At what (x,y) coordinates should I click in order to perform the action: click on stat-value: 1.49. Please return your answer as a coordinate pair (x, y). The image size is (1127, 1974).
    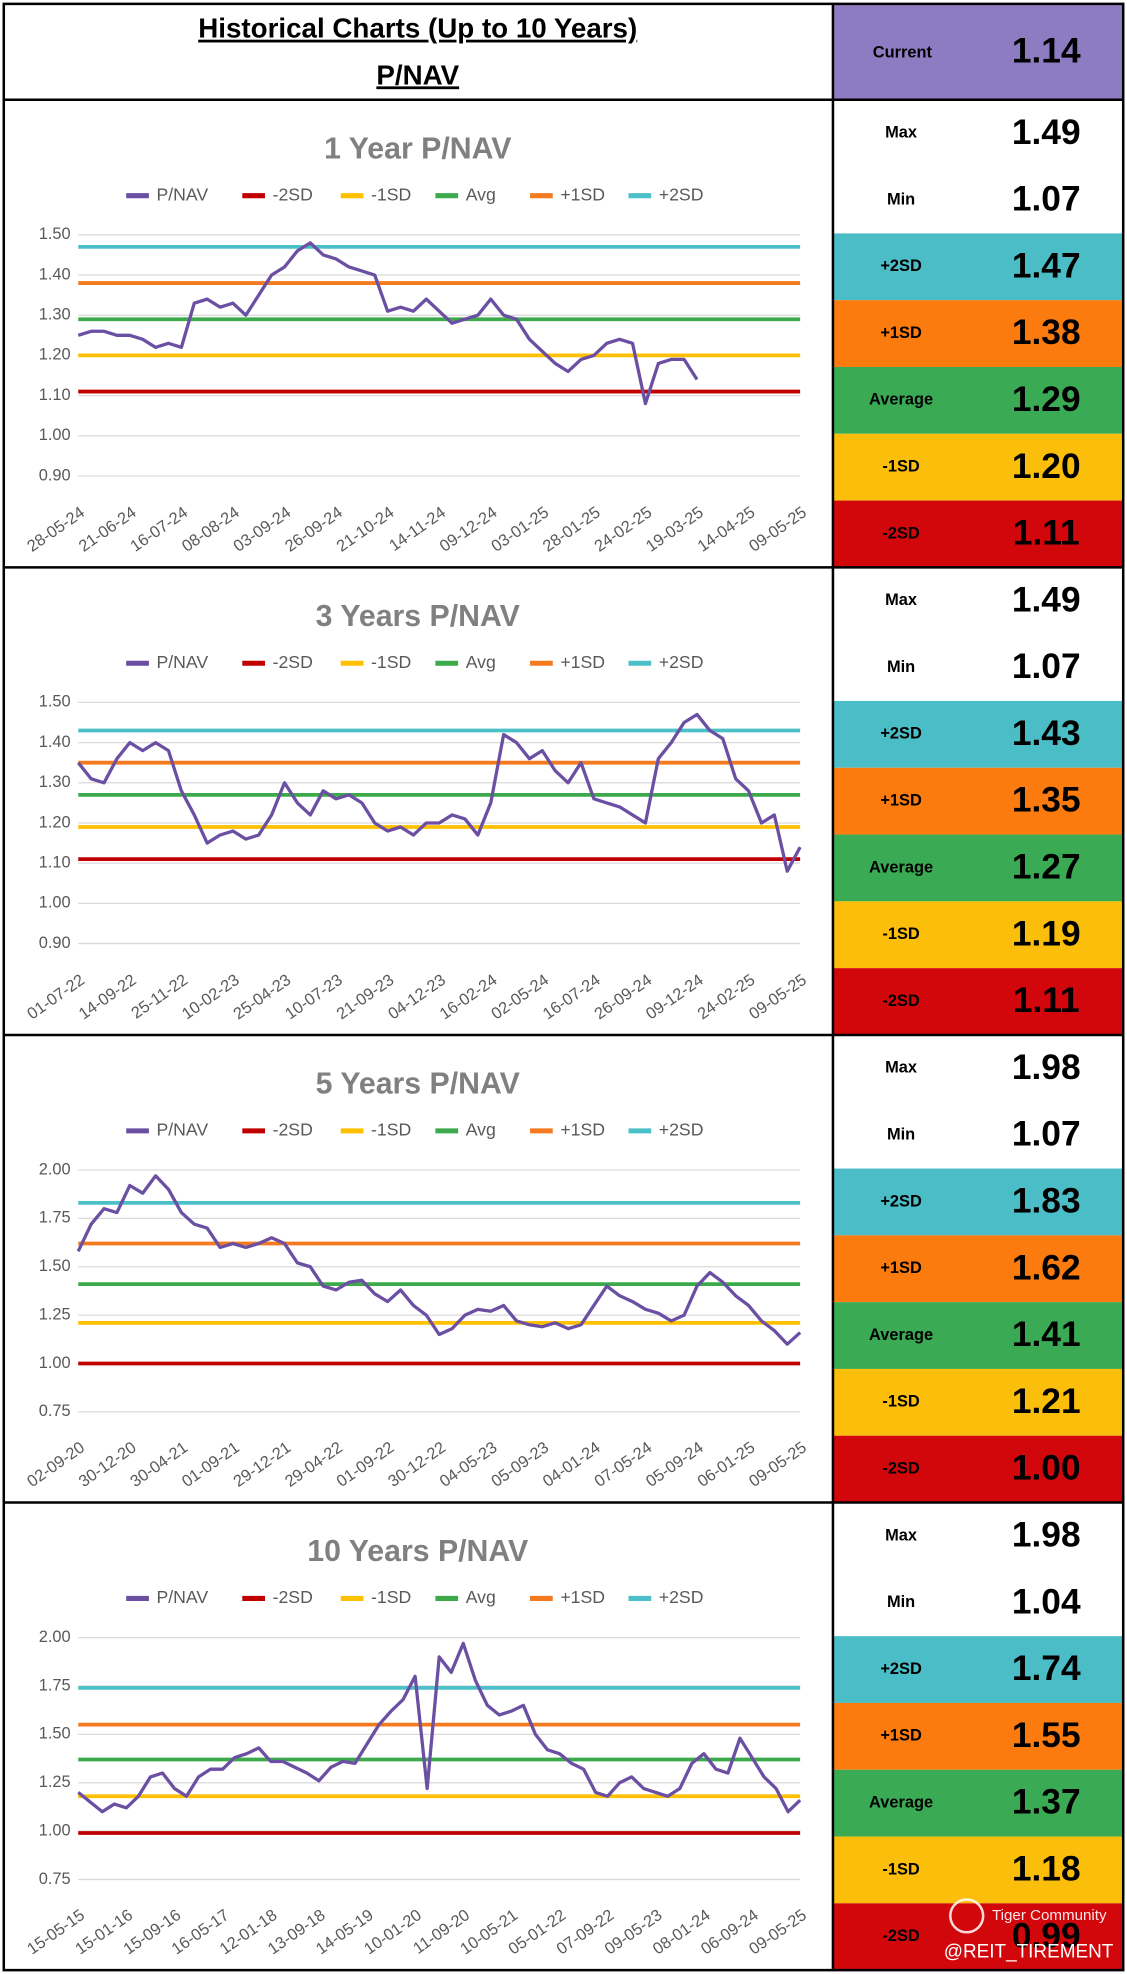
    Looking at the image, I should click on (1046, 132).